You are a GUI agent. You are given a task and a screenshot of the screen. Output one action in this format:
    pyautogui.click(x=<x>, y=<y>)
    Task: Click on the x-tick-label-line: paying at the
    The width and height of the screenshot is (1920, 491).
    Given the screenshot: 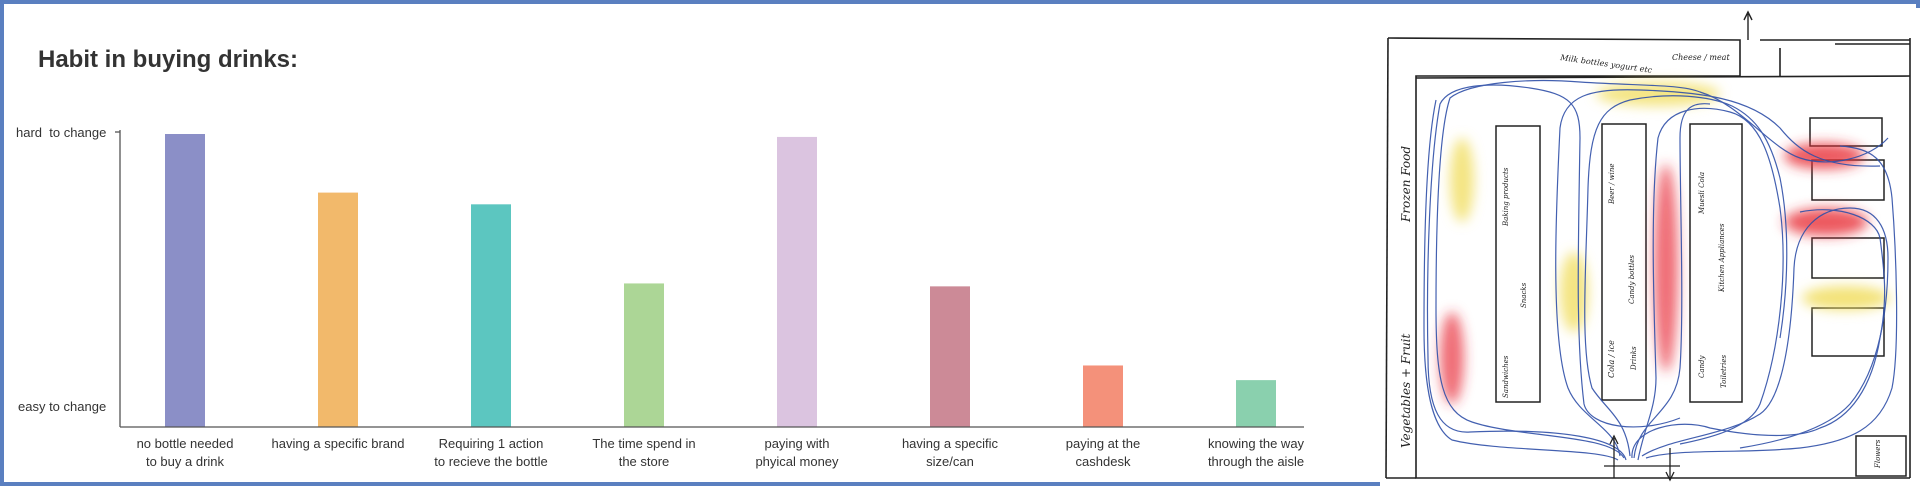 What is the action you would take?
    pyautogui.click(x=1103, y=443)
    